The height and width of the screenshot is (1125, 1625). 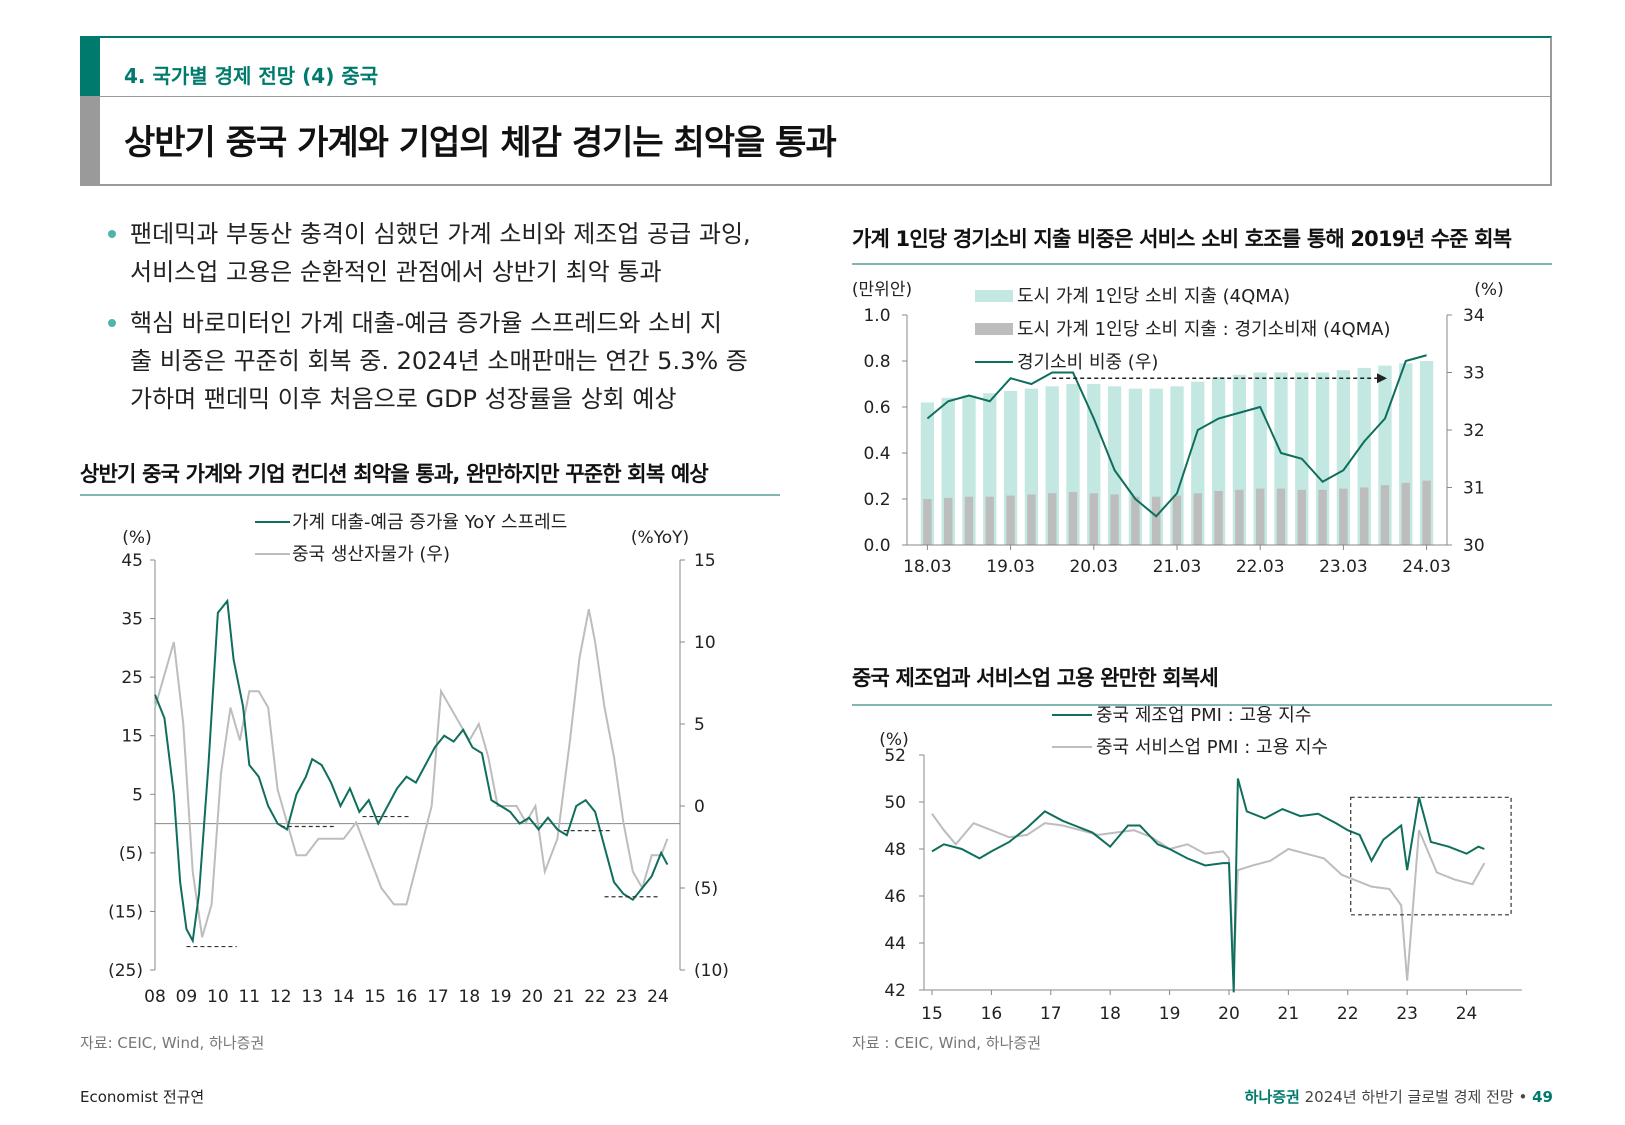 I want to click on chart3-series-manufacturing-line, so click(x=1208, y=885).